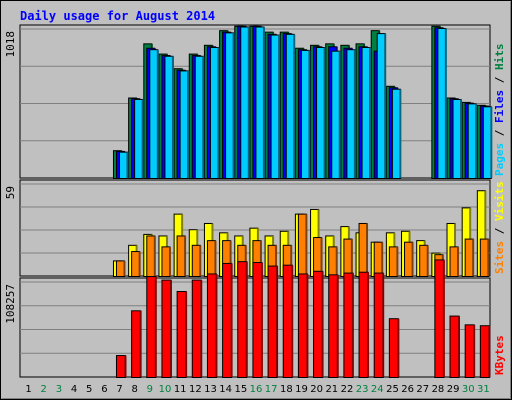  What do you see at coordinates (165, 389) in the screenshot?
I see `x-tick-label-day-10: 10` at bounding box center [165, 389].